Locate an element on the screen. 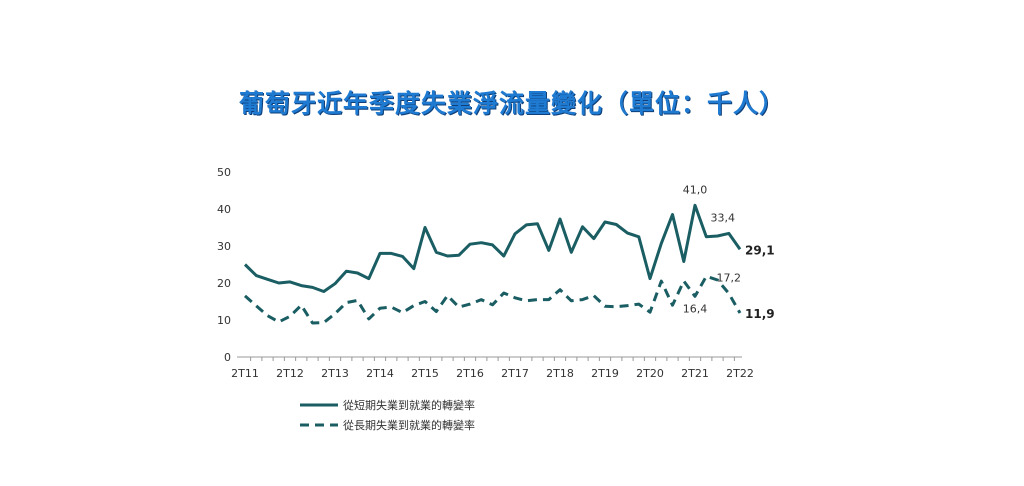 This screenshot has height=486, width=1024. series-lines is located at coordinates (492, 264).